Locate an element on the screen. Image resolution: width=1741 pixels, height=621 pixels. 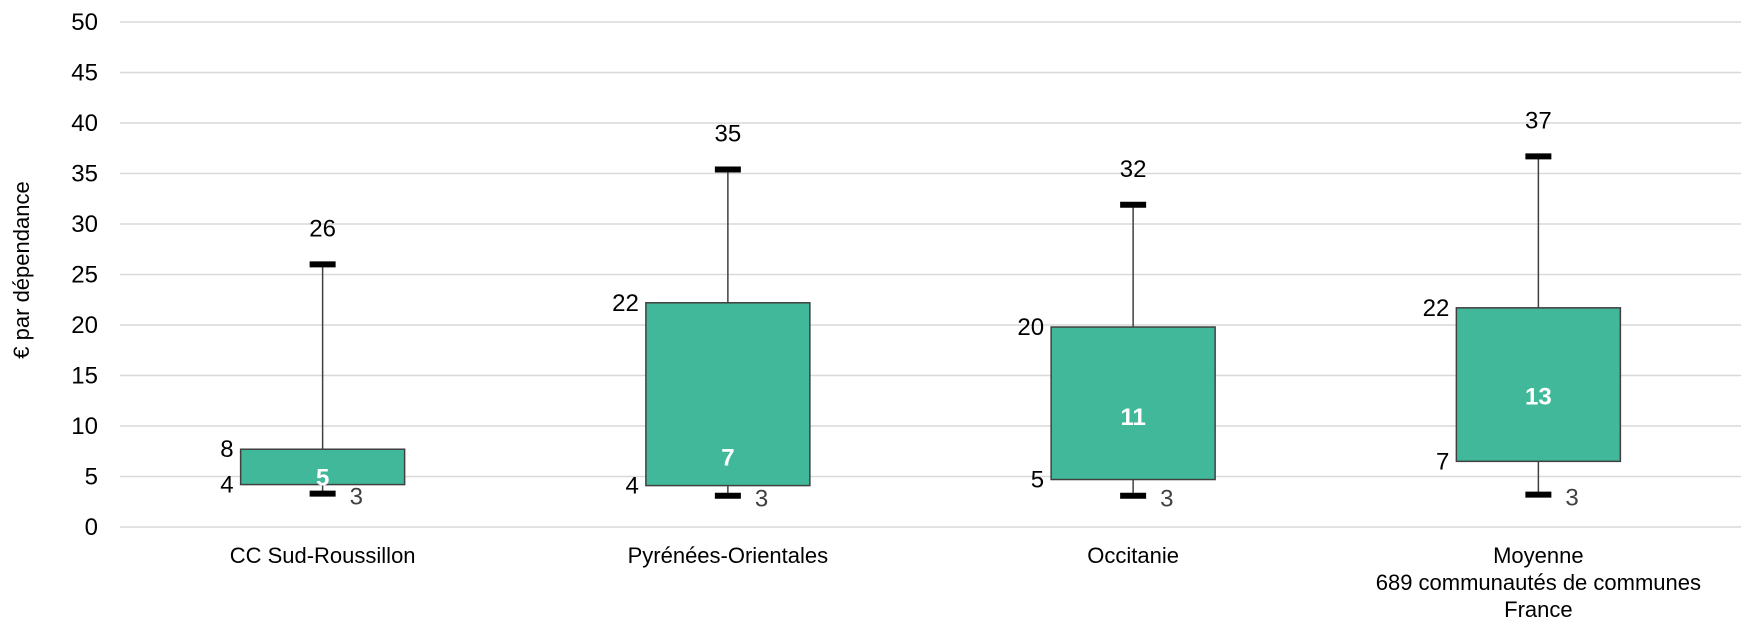
y-axis-label: € par dépendance is located at coordinates (21, 269).